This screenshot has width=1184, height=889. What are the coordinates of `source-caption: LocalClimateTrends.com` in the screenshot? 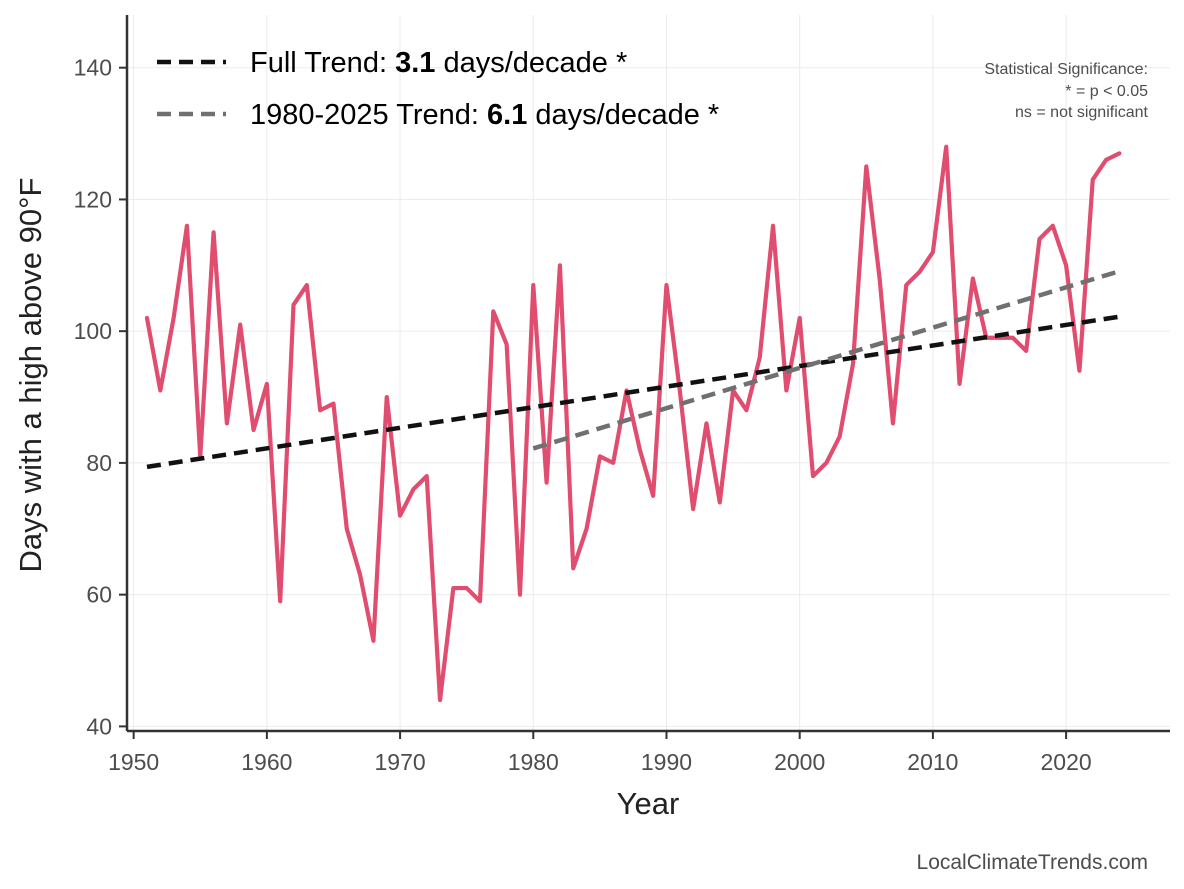 It's located at (1032, 862).